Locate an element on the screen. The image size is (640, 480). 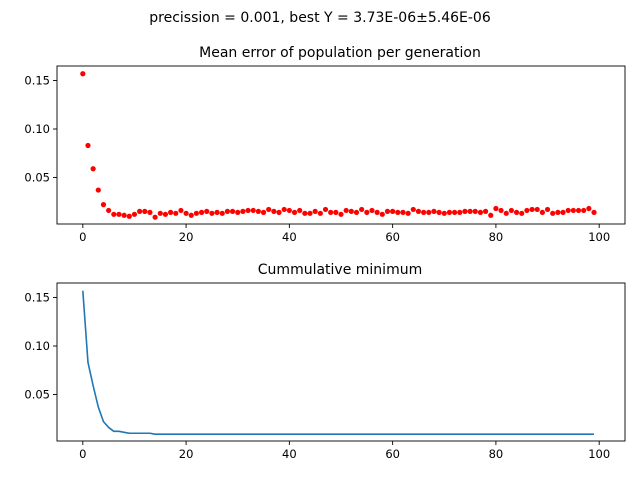
scatter-x-tick-label: 0 is located at coordinates (82, 237).